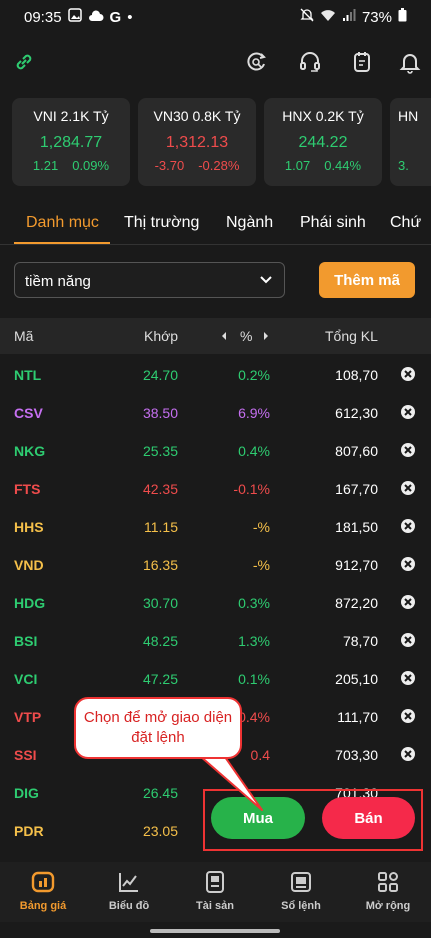 The width and height of the screenshot is (431, 938). Describe the element at coordinates (149, 280) in the screenshot. I see `watchlist-select: tiềm năng` at that location.